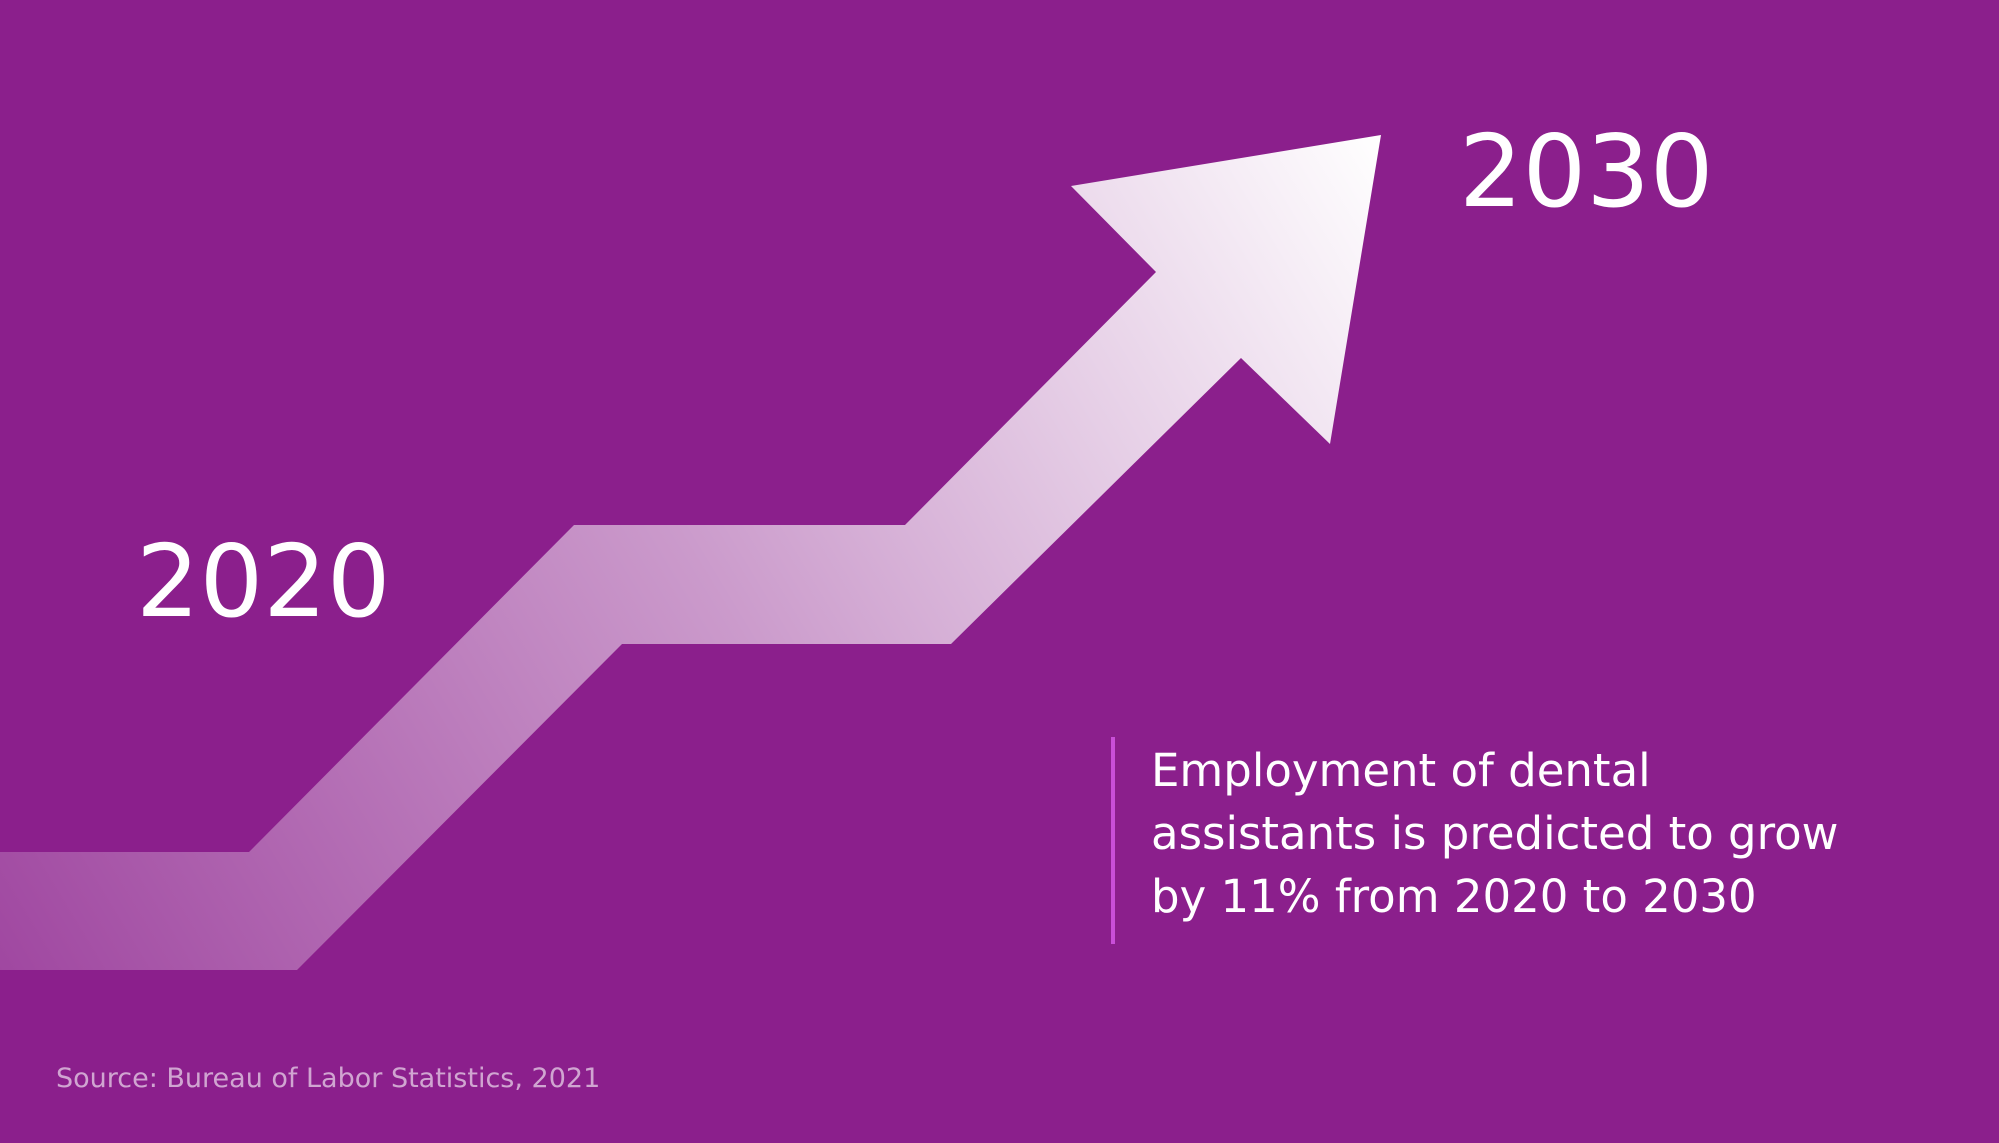 Image resolution: width=1999 pixels, height=1143 pixels. What do you see at coordinates (1454, 896) in the screenshot?
I see `statement-line: by 11% from 2020 to 2030` at bounding box center [1454, 896].